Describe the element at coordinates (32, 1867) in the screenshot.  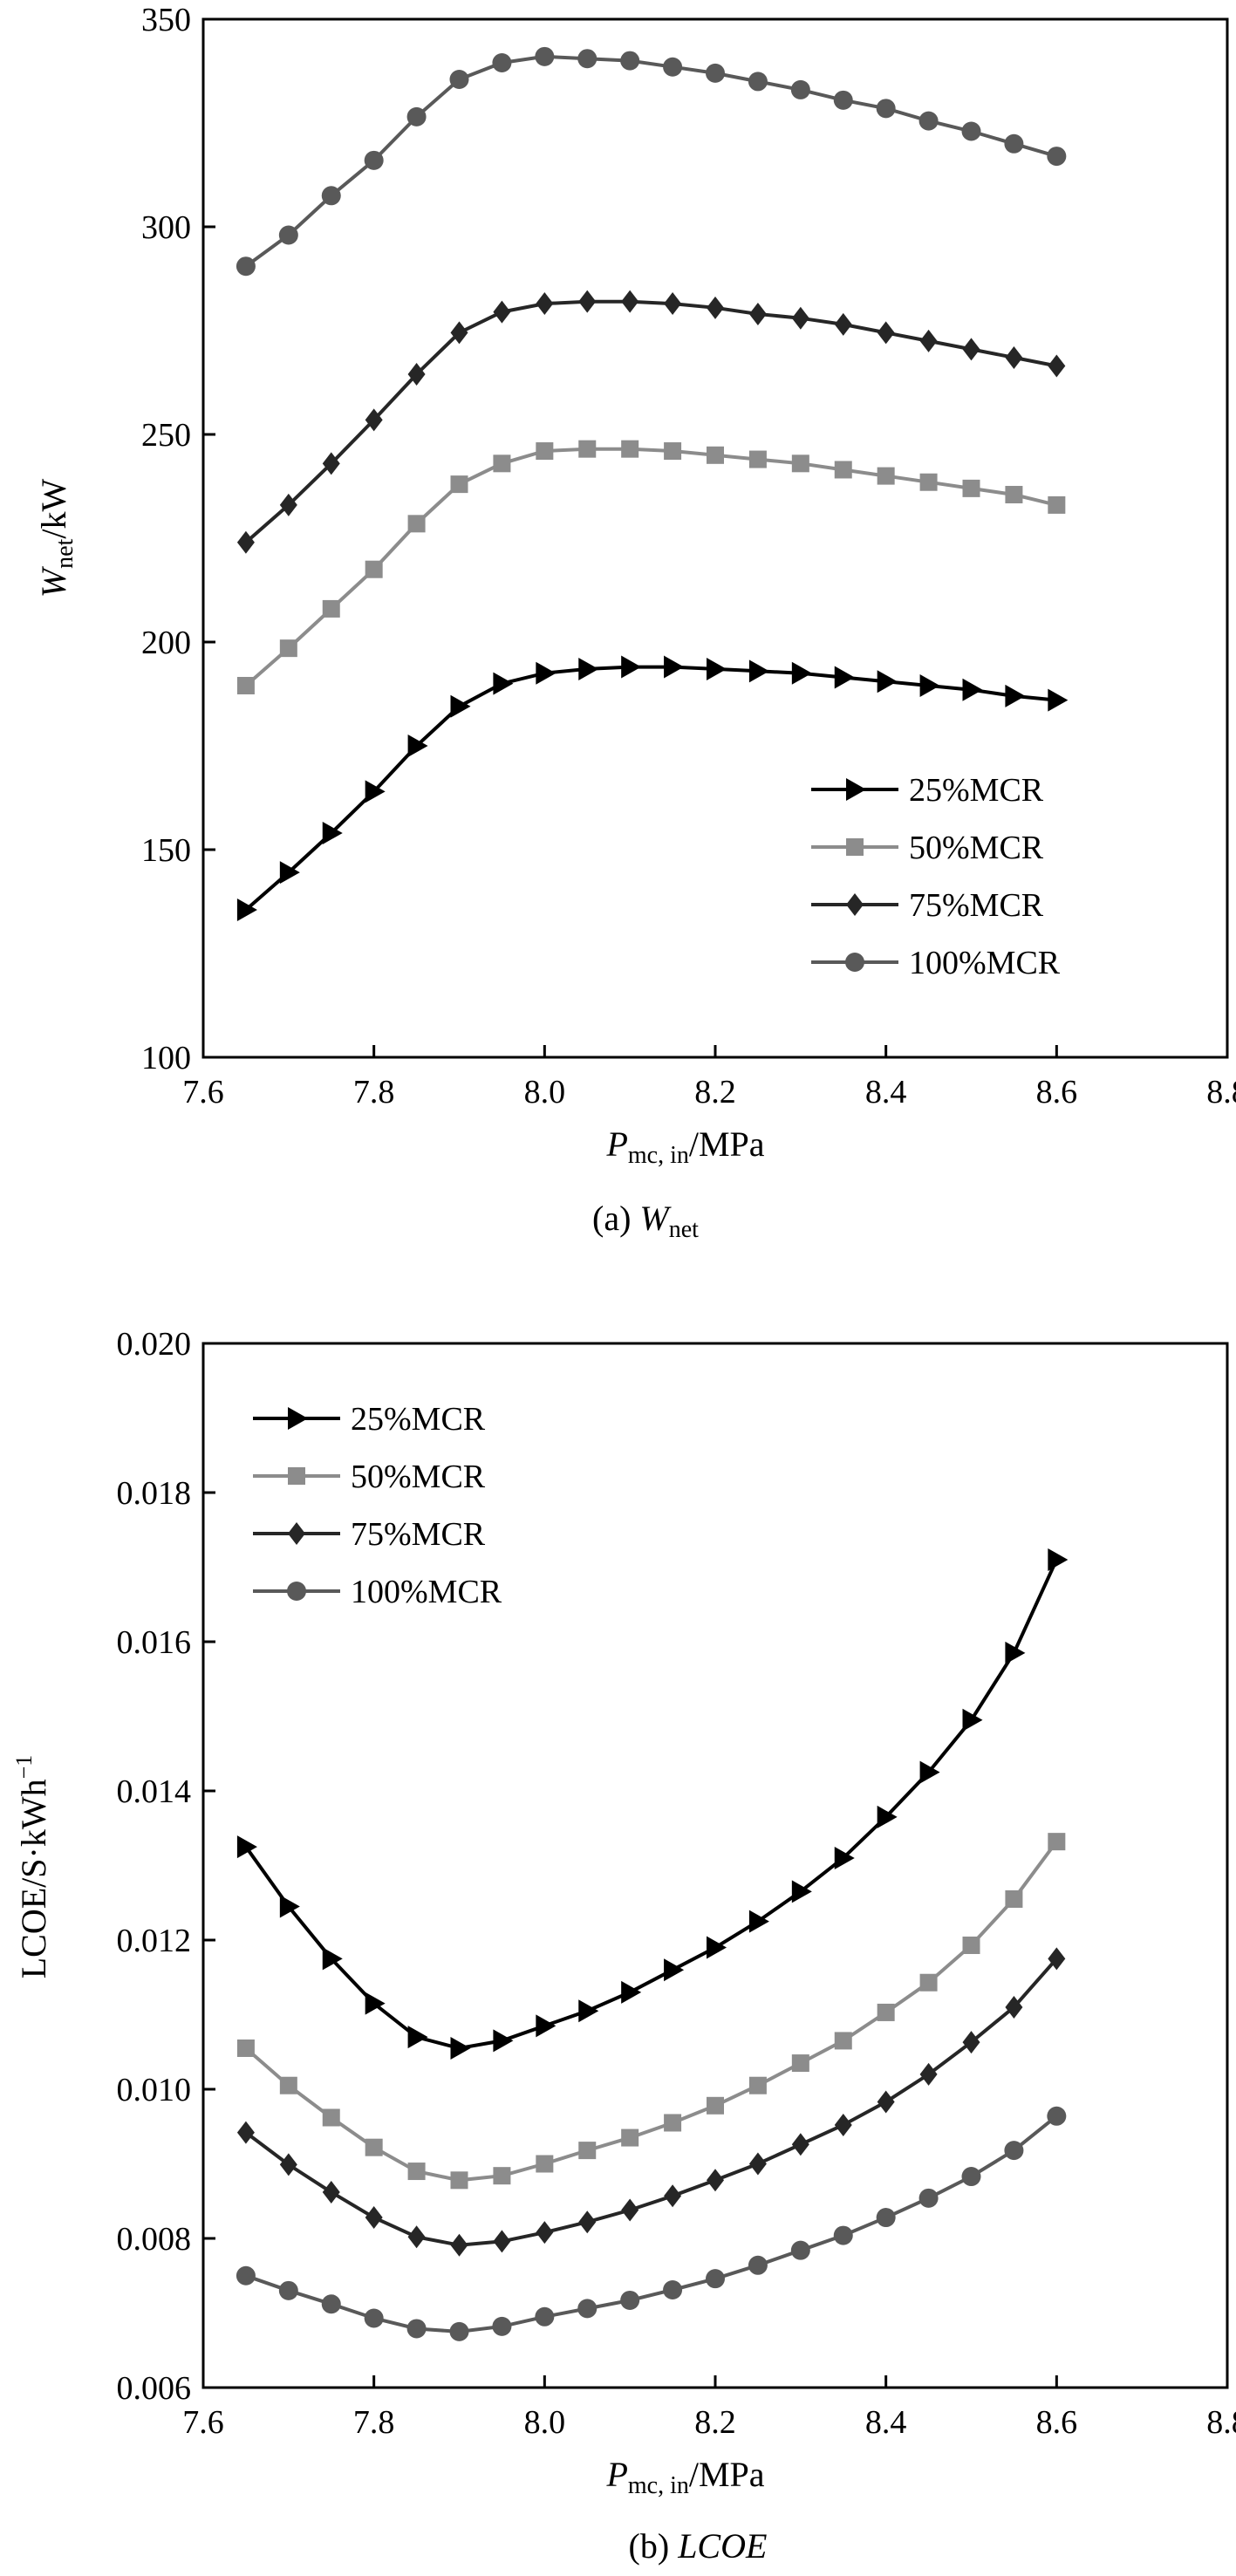
I see `y-axis-label: LCOE/S·kWh−1` at that location.